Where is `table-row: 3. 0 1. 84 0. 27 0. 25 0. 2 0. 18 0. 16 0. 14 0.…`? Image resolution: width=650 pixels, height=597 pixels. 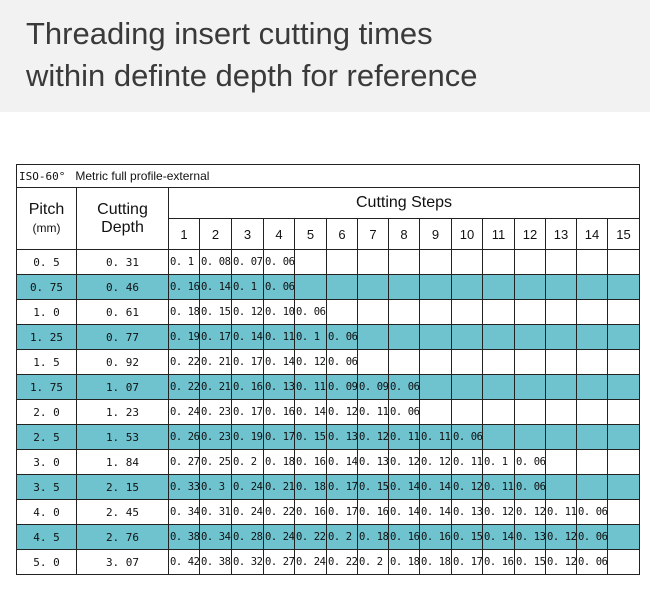 table-row: 3. 0 1. 84 0. 27 0. 25 0. 2 0. 18 0. 16 0. 14 0.… is located at coordinates (328, 462).